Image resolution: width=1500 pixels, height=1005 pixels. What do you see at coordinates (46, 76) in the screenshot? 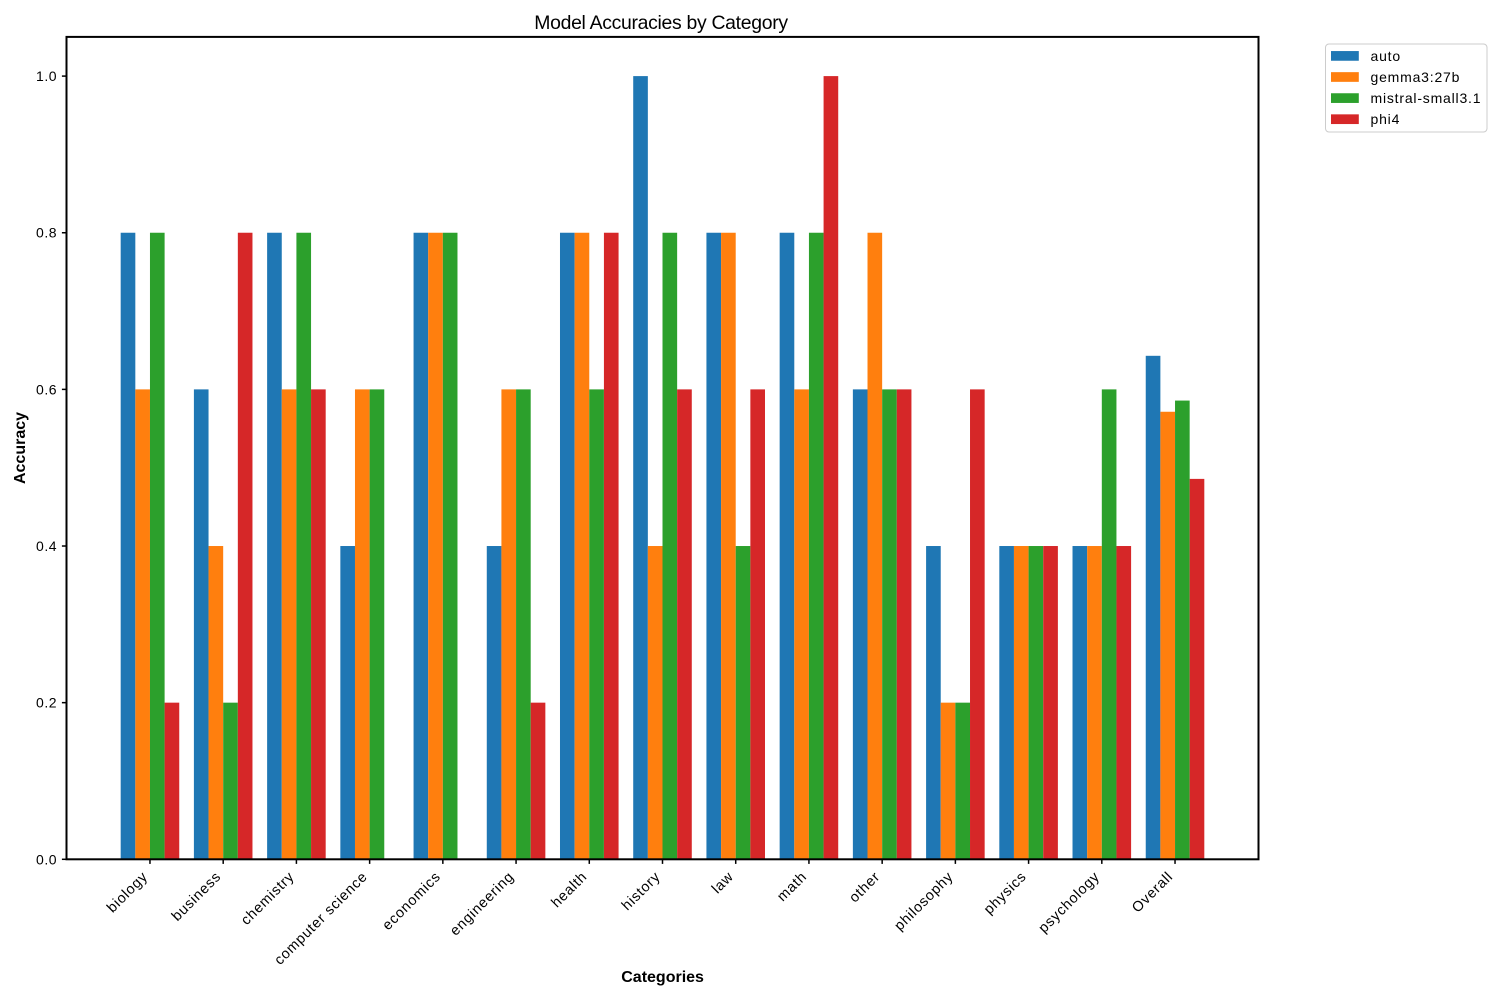
I see `svg-text: 1.0` at bounding box center [46, 76].